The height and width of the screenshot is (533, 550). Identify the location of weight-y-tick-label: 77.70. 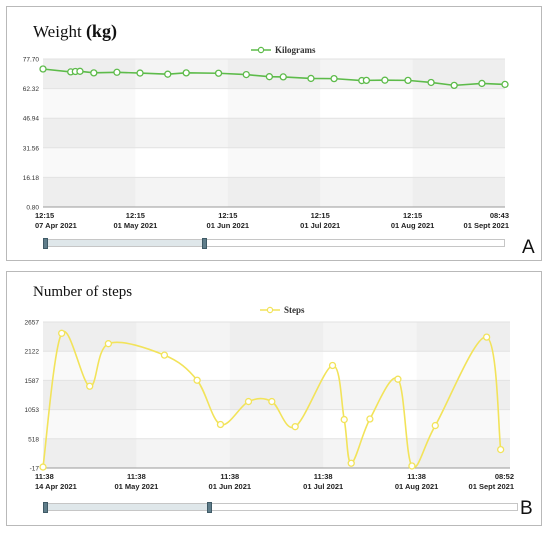
(31, 60).